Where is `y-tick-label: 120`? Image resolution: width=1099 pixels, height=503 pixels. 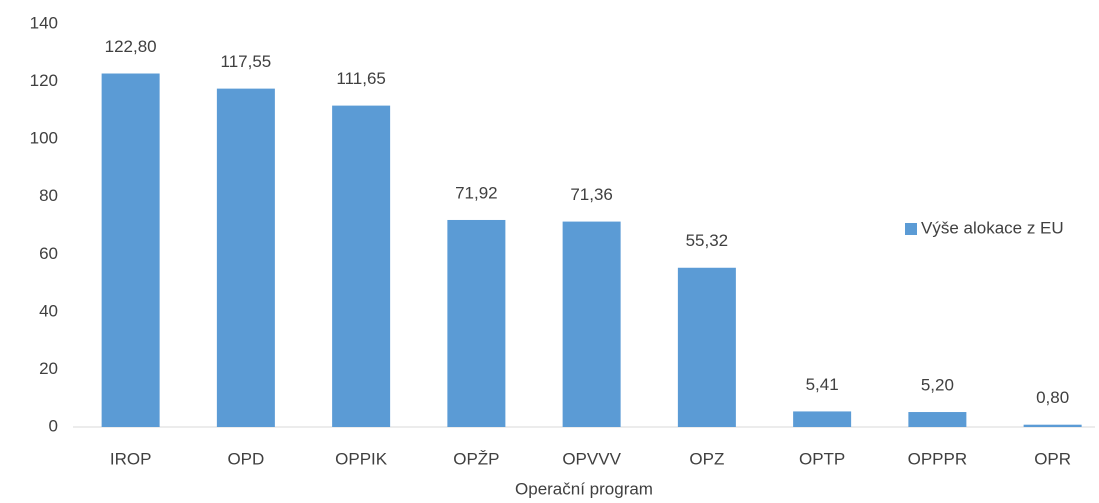 y-tick-label: 120 is located at coordinates (44, 80).